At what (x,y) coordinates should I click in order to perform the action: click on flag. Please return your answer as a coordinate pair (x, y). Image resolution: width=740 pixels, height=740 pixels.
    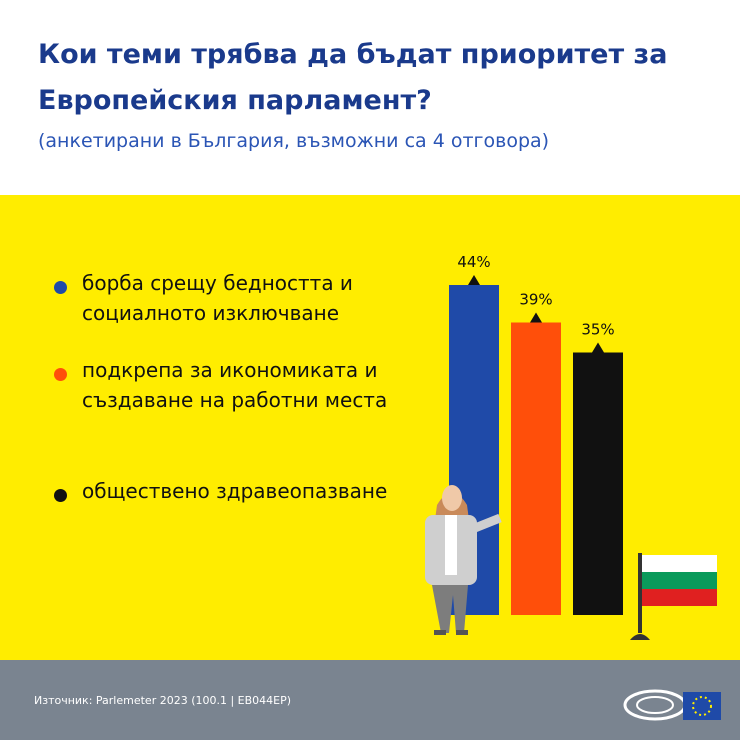
    Looking at the image, I should click on (673, 596).